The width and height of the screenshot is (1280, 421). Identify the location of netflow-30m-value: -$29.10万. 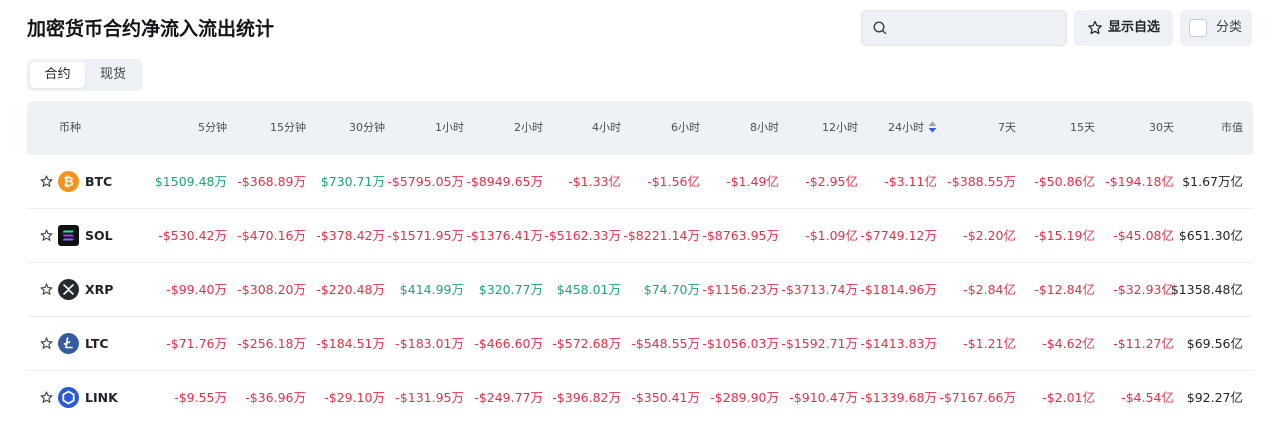
(354, 397).